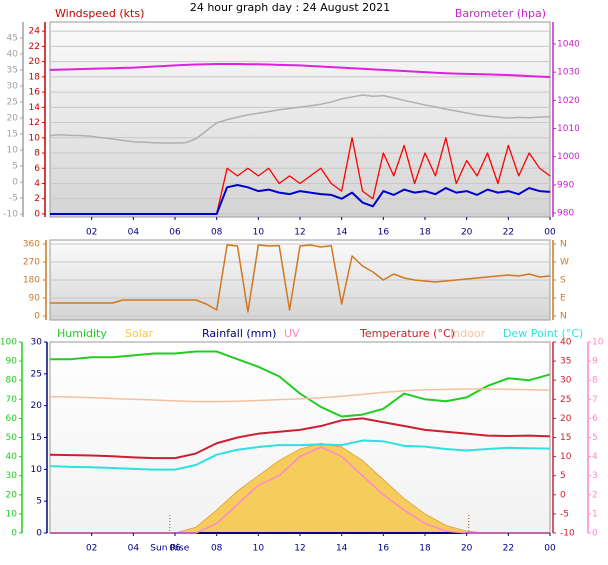 This screenshot has width=608, height=565. What do you see at coordinates (12, 419) in the screenshot?
I see `y-tick-label: 60` at bounding box center [12, 419].